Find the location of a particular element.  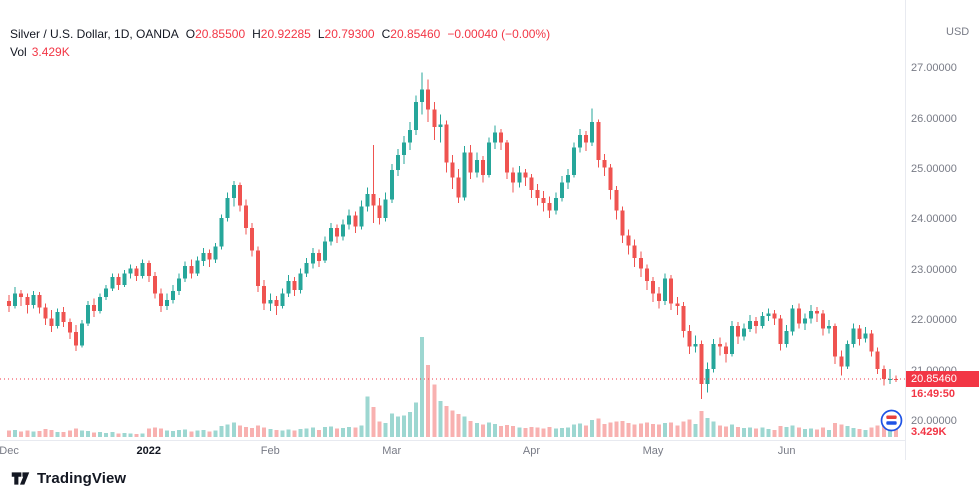

close-value: 20.85460 is located at coordinates (415, 34).